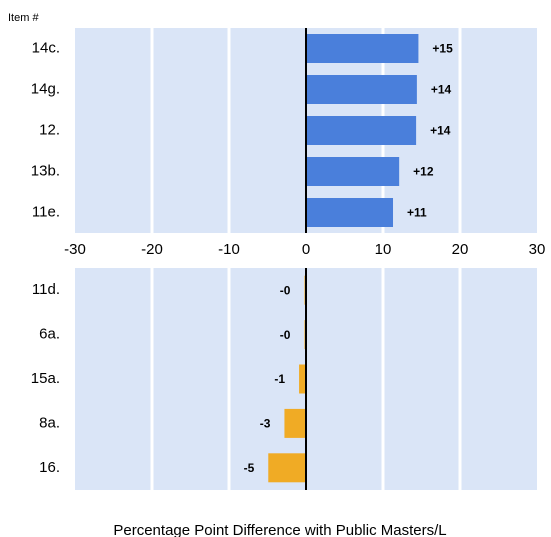 The height and width of the screenshot is (537, 551). I want to click on x-tick-label: 0, so click(306, 249).